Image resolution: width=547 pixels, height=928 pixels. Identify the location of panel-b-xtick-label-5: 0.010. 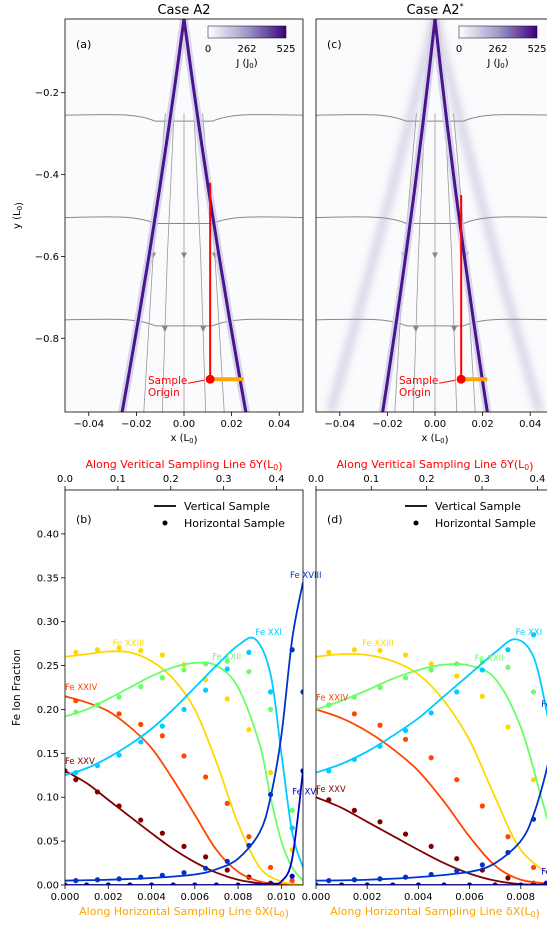
(281, 897).